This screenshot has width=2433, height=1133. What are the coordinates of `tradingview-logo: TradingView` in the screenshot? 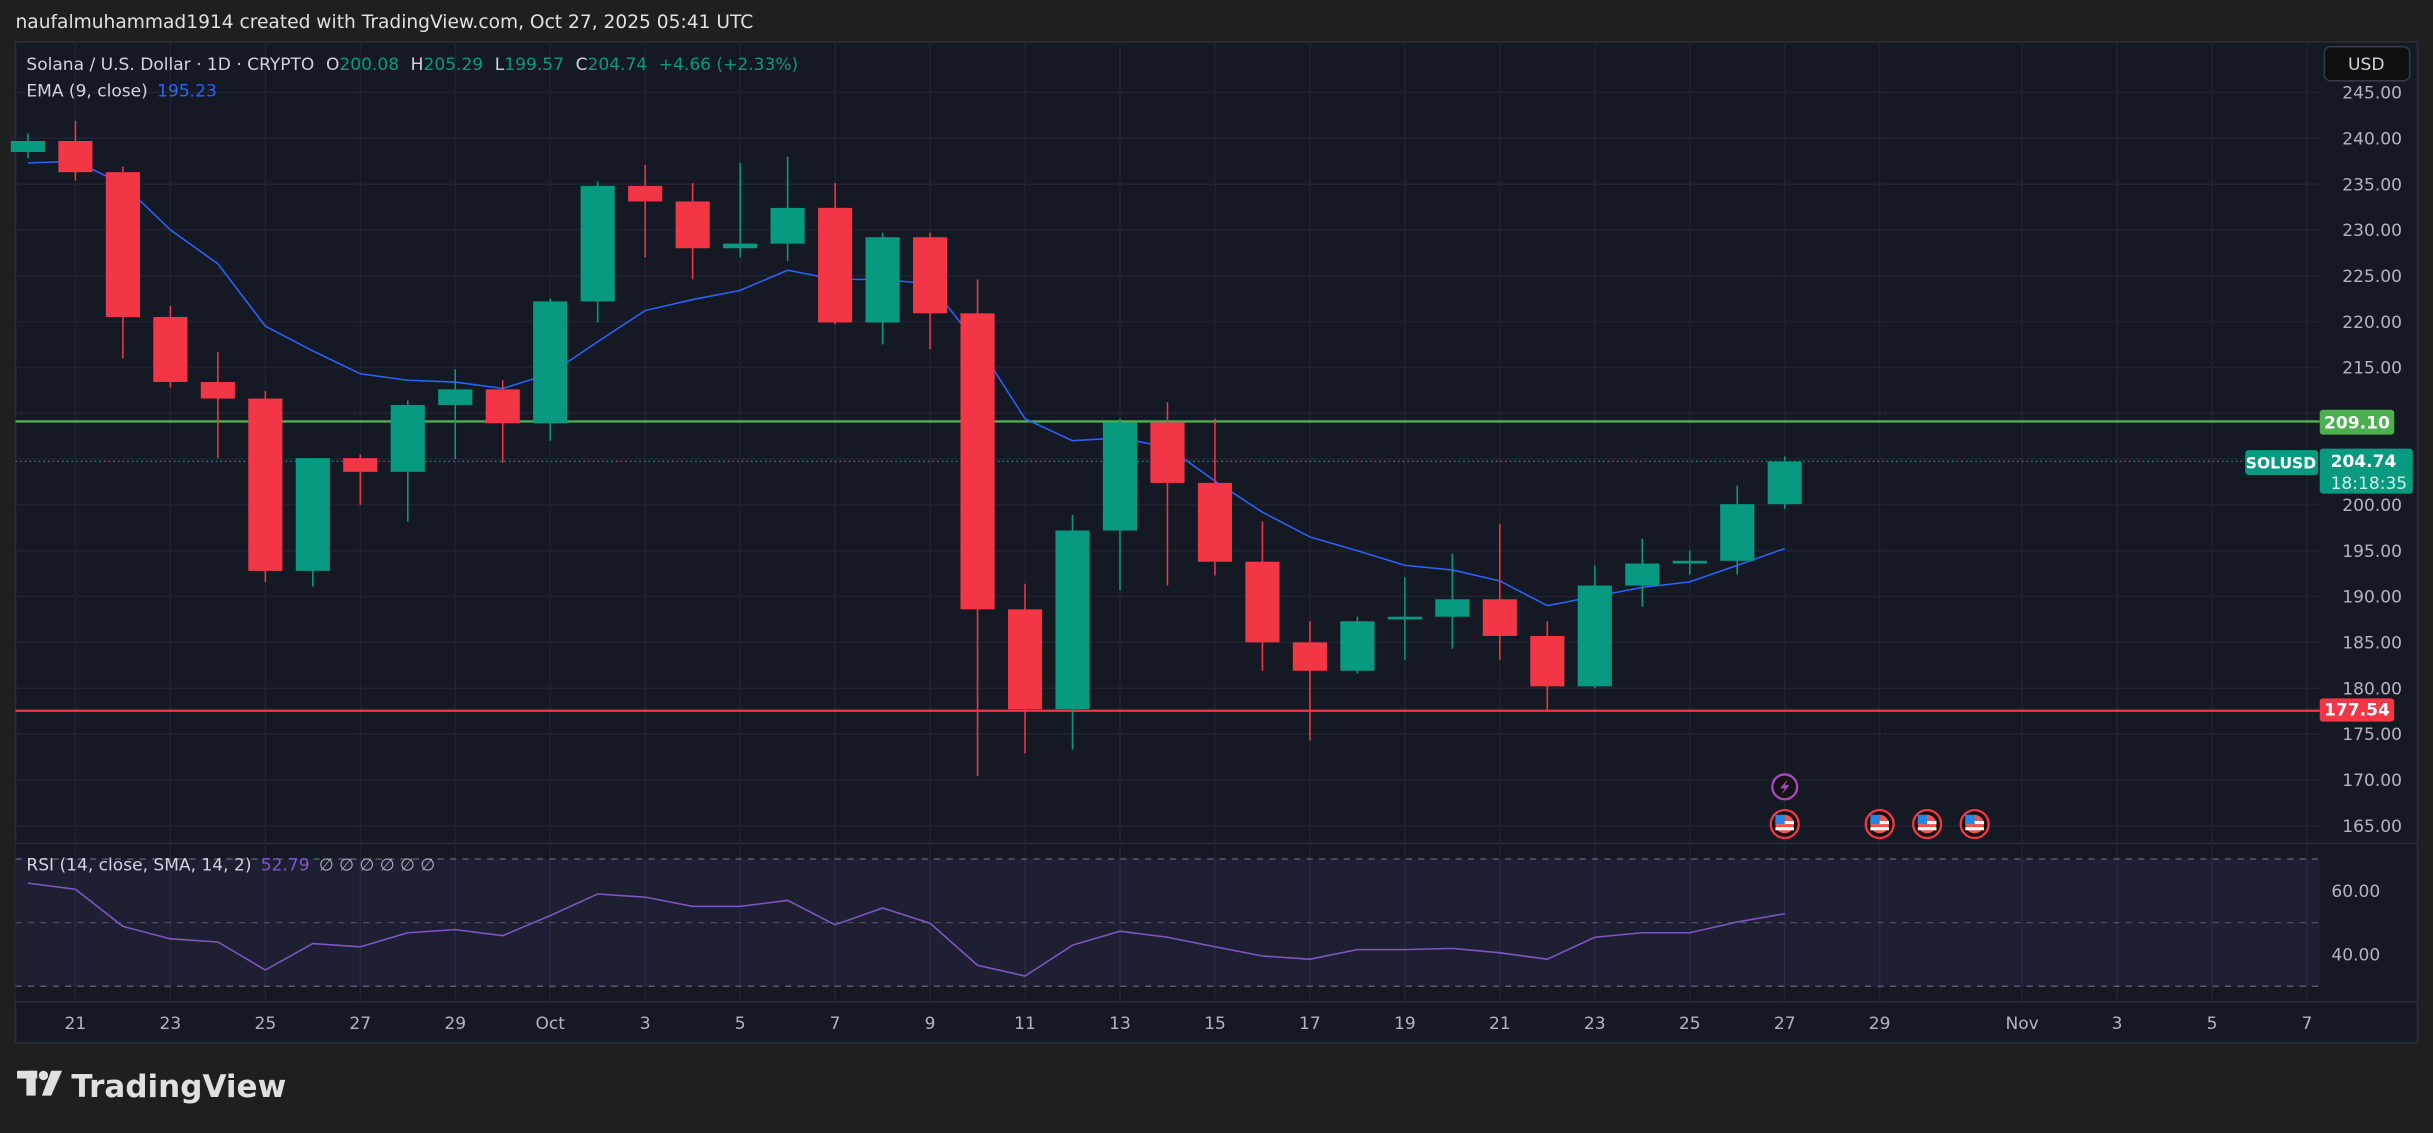 It's located at (151, 1087).